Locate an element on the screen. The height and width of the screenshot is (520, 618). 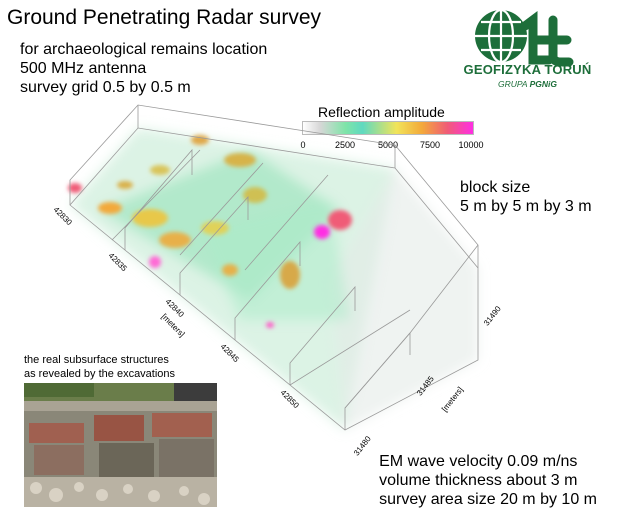
block-size-label: block size is located at coordinates (495, 187).